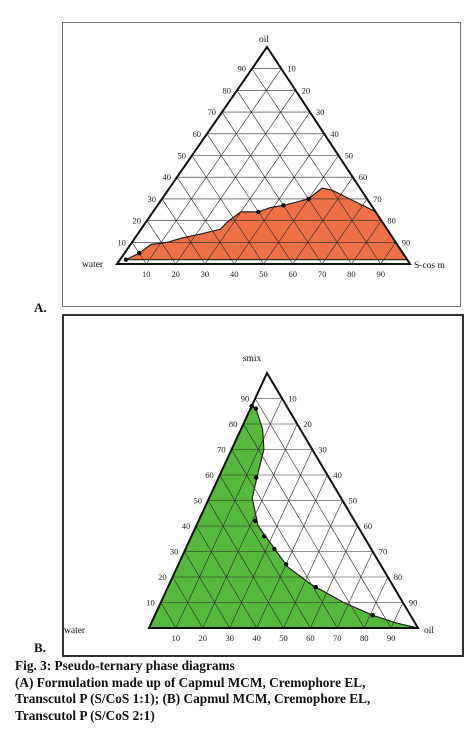 The height and width of the screenshot is (741, 474). Describe the element at coordinates (337, 475) in the screenshot. I see `tick-label-right: 40` at that location.